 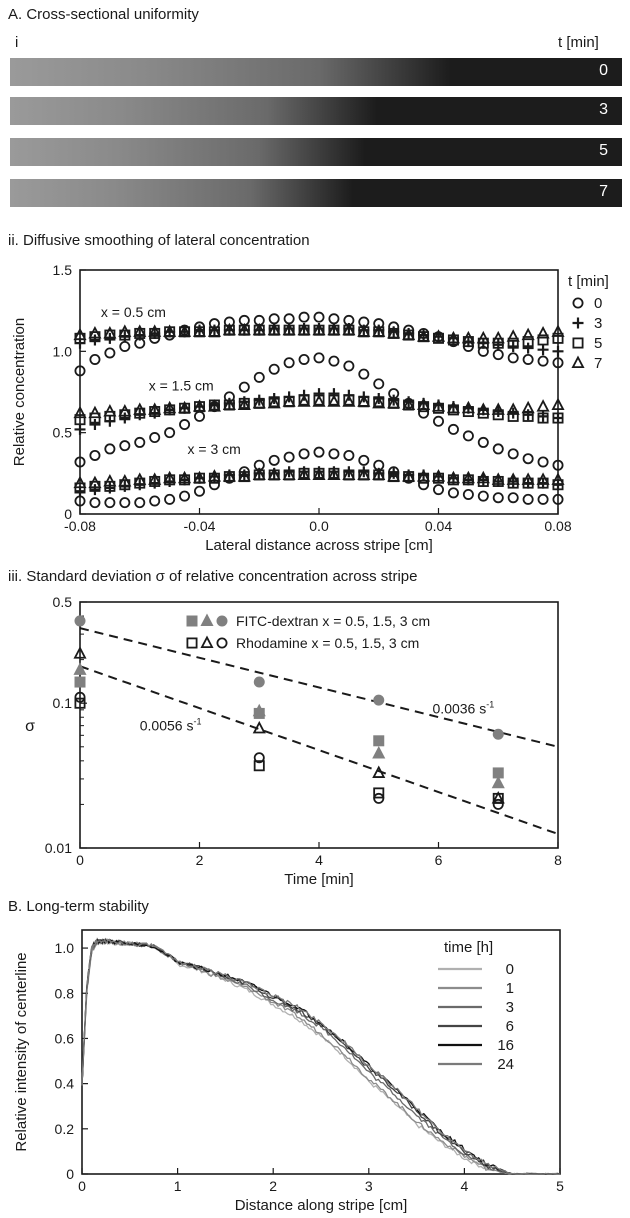 What do you see at coordinates (598, 323) in the screenshot?
I see `legend-label: 3` at bounding box center [598, 323].